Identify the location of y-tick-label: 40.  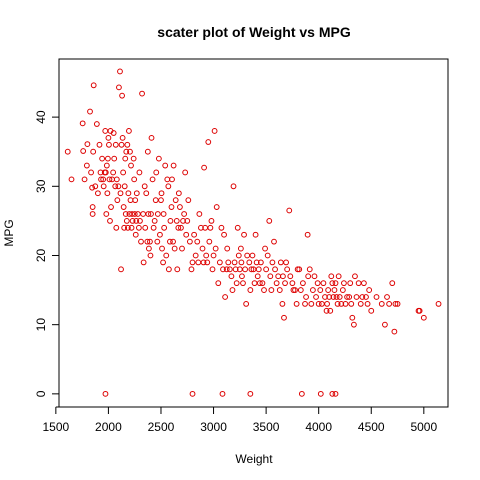
(41, 117).